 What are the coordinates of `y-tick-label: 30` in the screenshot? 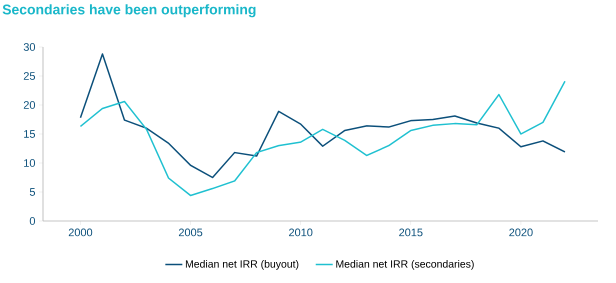 It's located at (30, 47).